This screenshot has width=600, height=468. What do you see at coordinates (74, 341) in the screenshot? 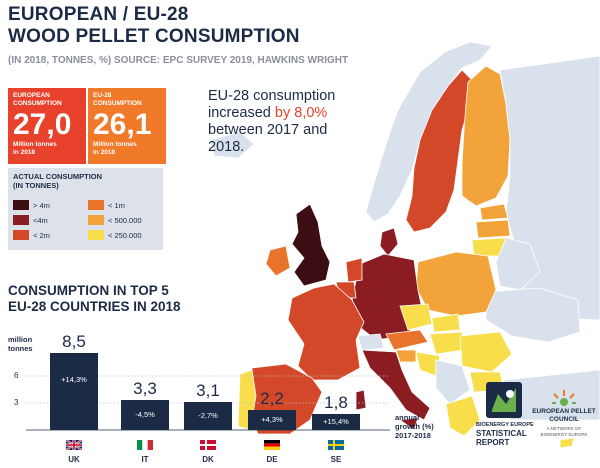
I see `bar-value-label: 8,5` at bounding box center [74, 341].